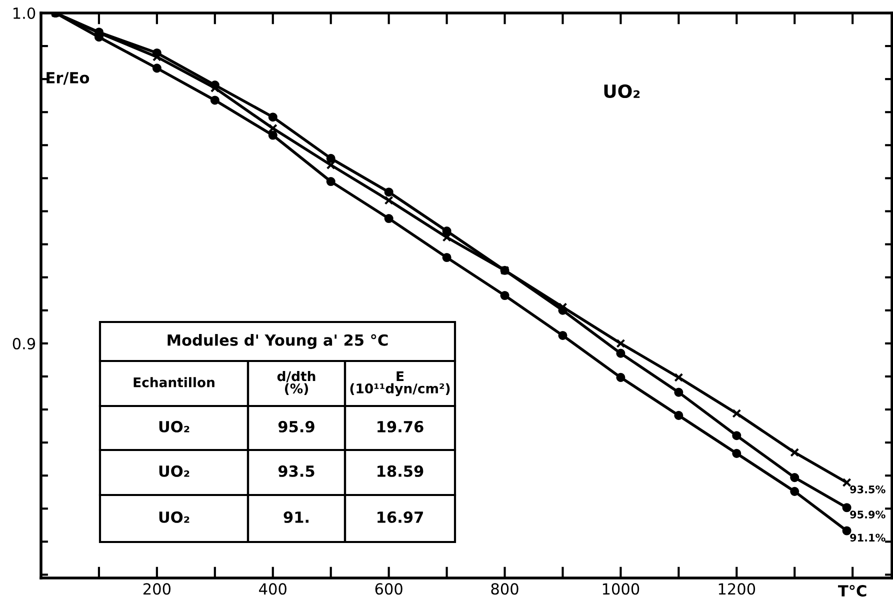 The height and width of the screenshot is (608, 893). I want to click on y-tick-label: 0.9, so click(24, 344).